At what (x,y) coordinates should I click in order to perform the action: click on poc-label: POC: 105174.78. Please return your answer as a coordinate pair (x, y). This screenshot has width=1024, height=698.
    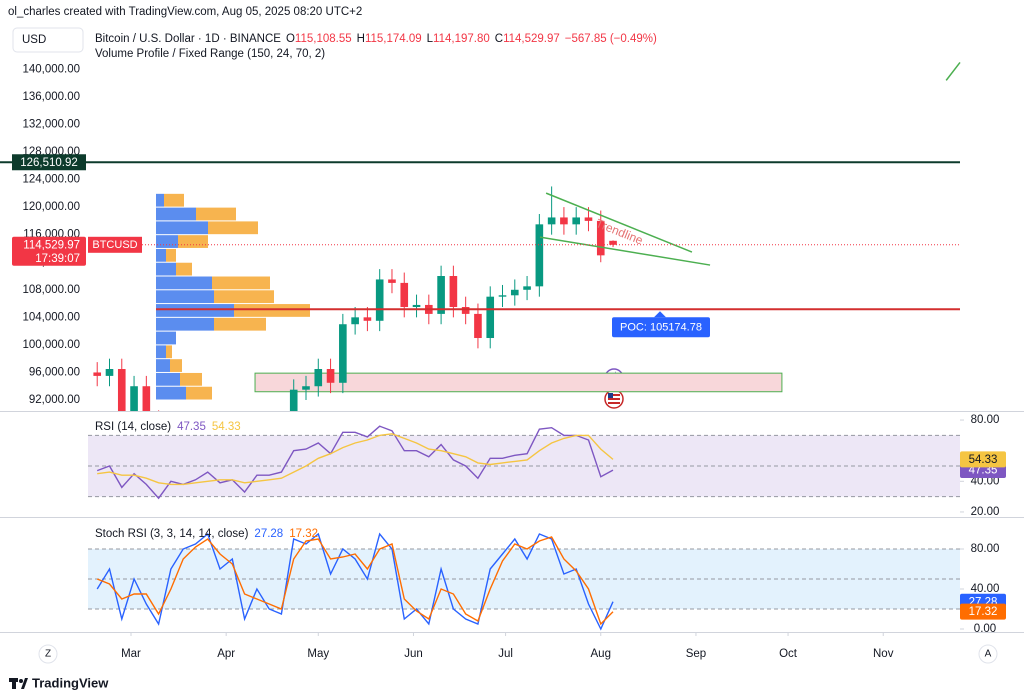
    Looking at the image, I should click on (661, 328).